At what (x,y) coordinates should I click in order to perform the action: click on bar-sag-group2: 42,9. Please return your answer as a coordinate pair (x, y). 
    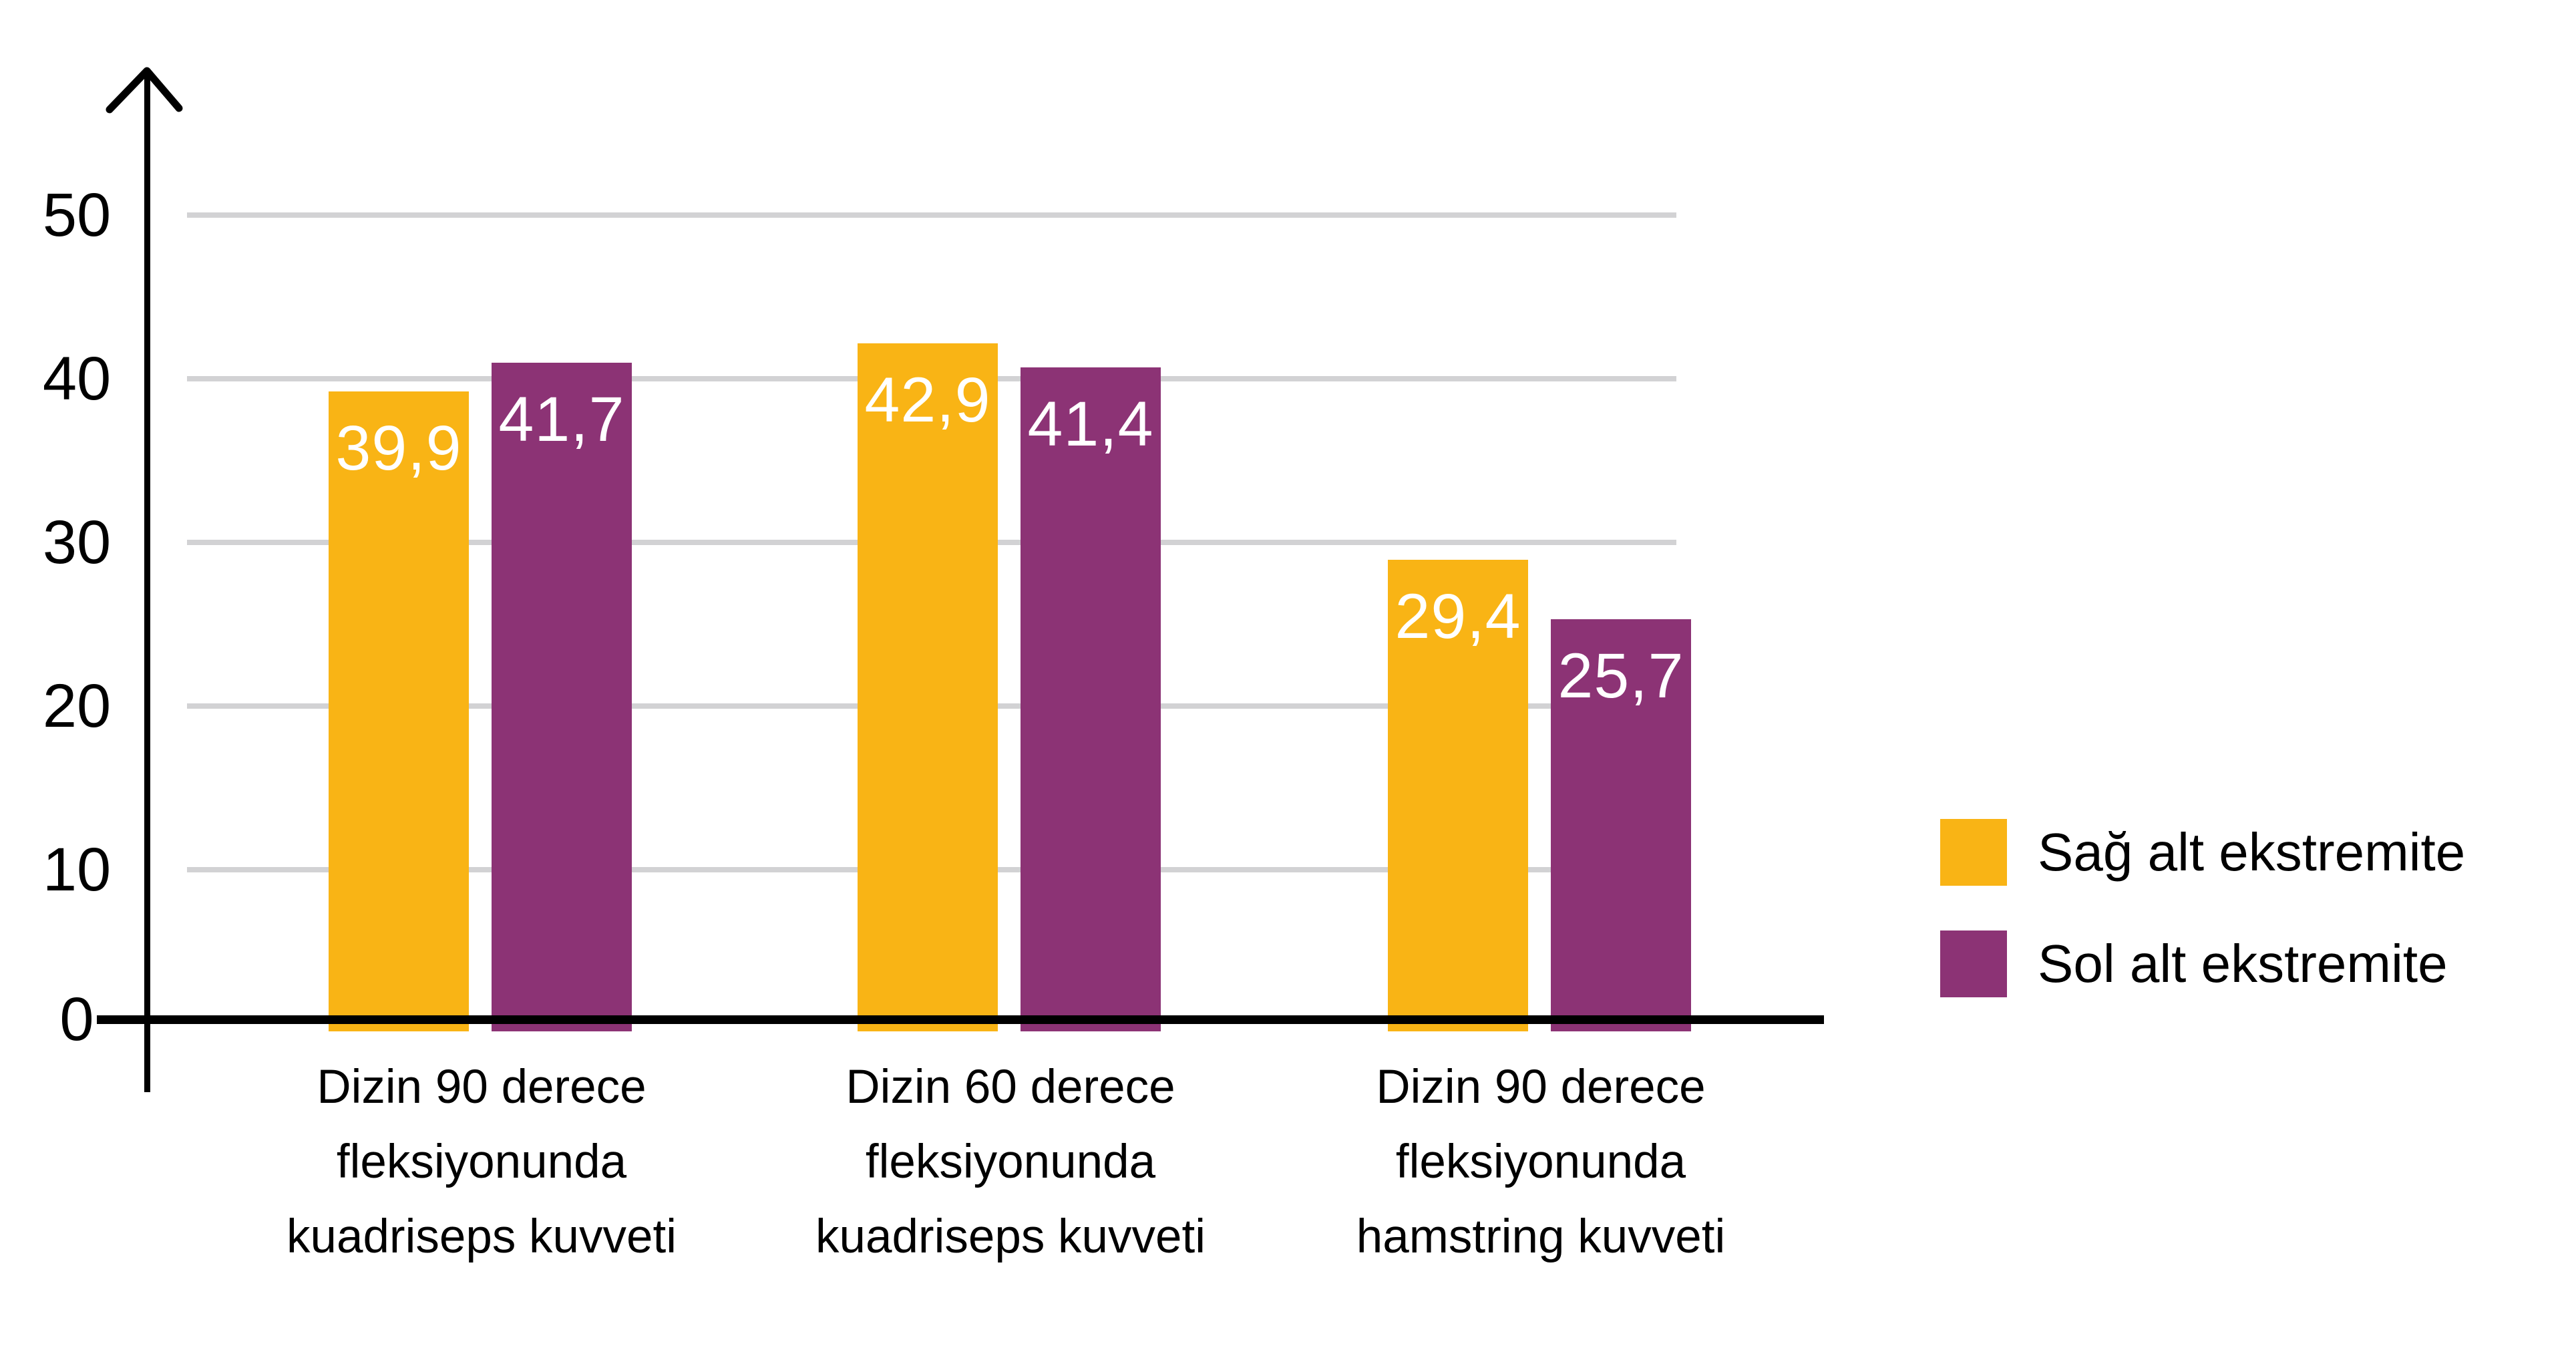
    Looking at the image, I should click on (928, 687).